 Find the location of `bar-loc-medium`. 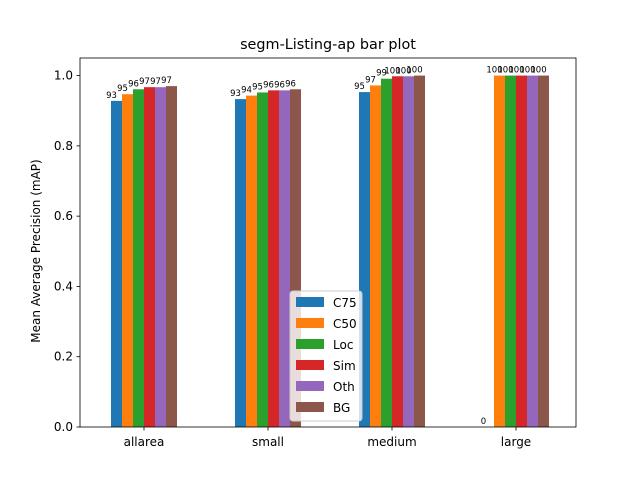

bar-loc-medium is located at coordinates (386, 252).